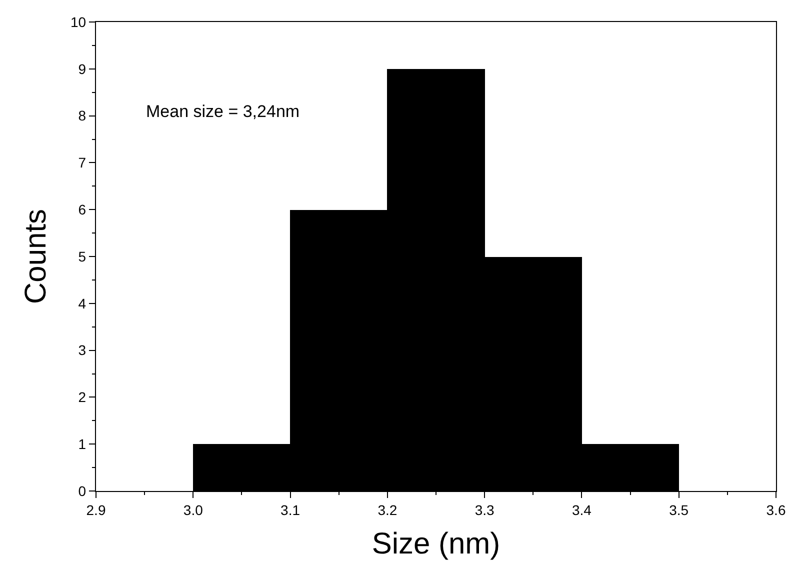  I want to click on x-tick-label: 3.3, so click(484, 510).